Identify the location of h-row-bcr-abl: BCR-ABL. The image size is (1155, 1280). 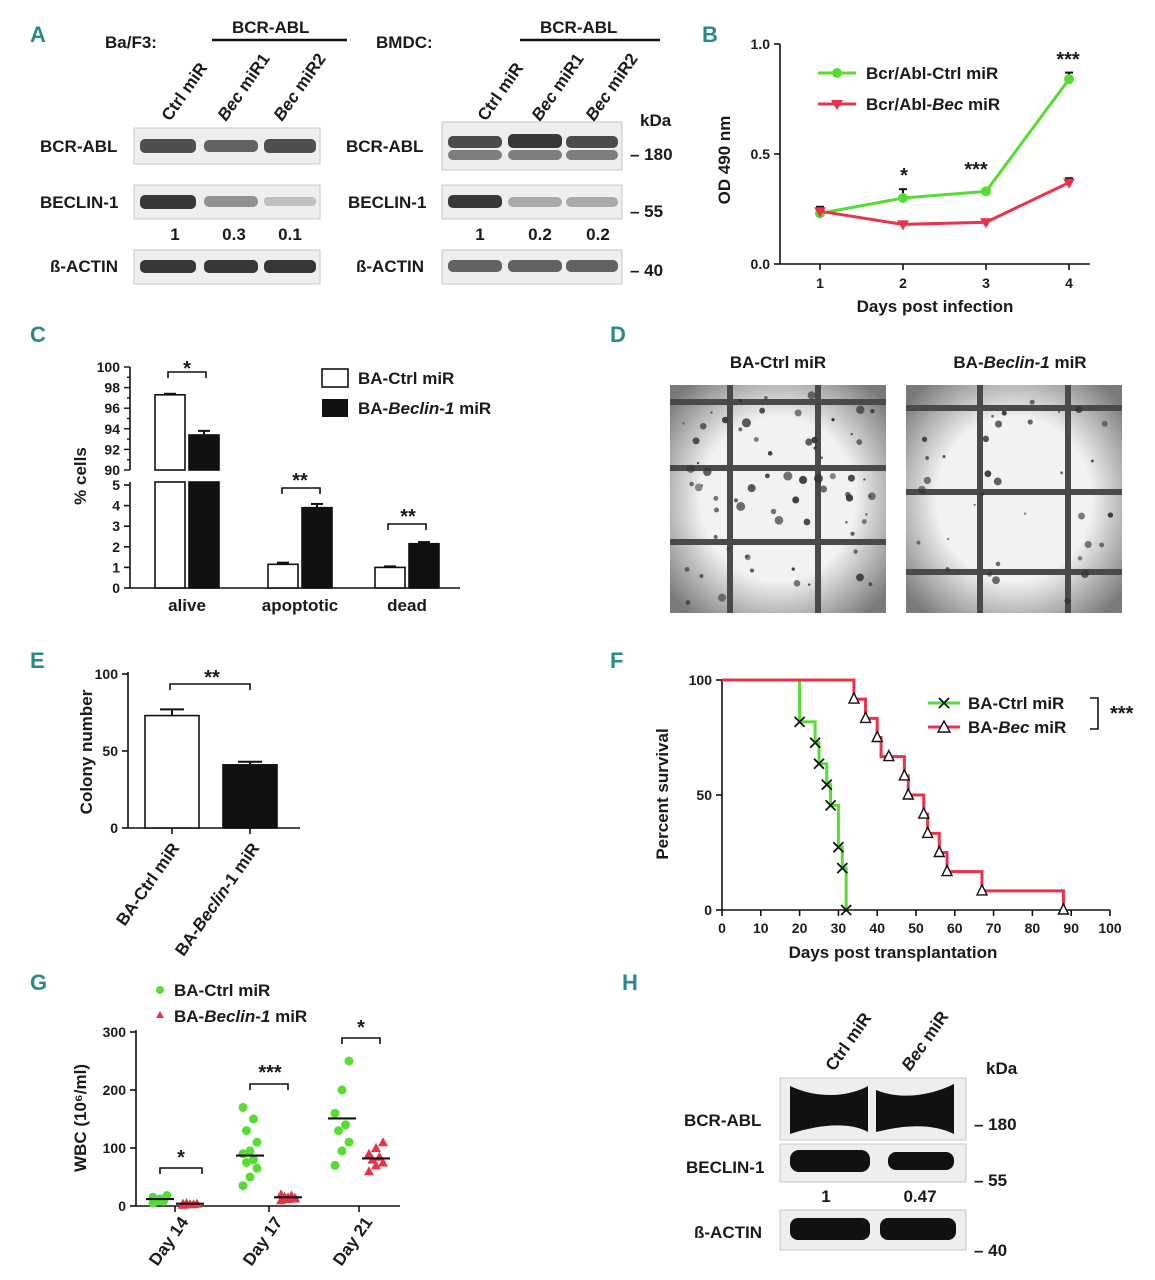
(722, 1120).